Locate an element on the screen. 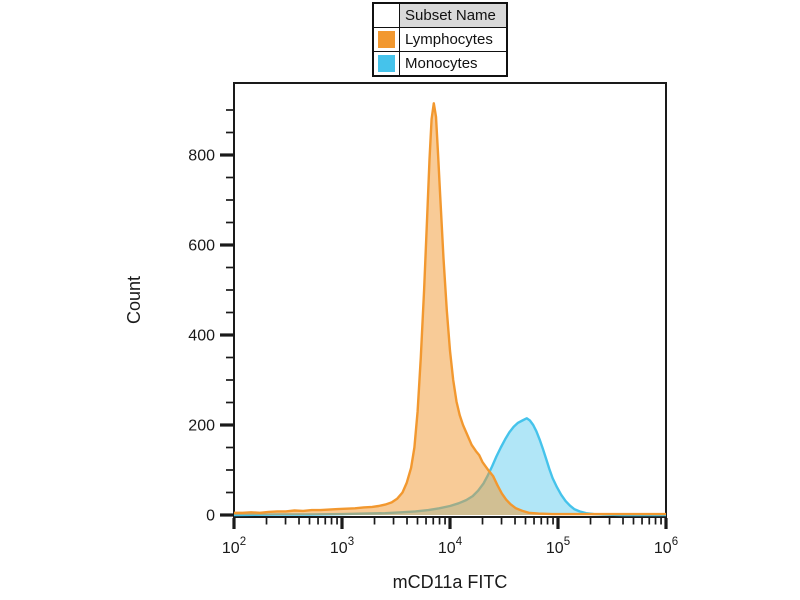 This screenshot has height=600, width=800. legend-entry-label: Monocytes is located at coordinates (453, 64).